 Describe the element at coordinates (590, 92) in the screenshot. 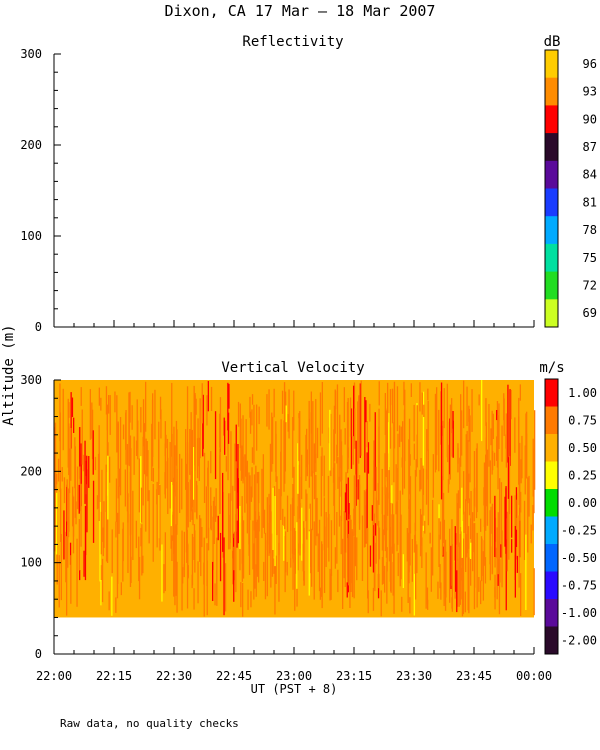

I see `reflectivity-colorbar-label: 93` at that location.